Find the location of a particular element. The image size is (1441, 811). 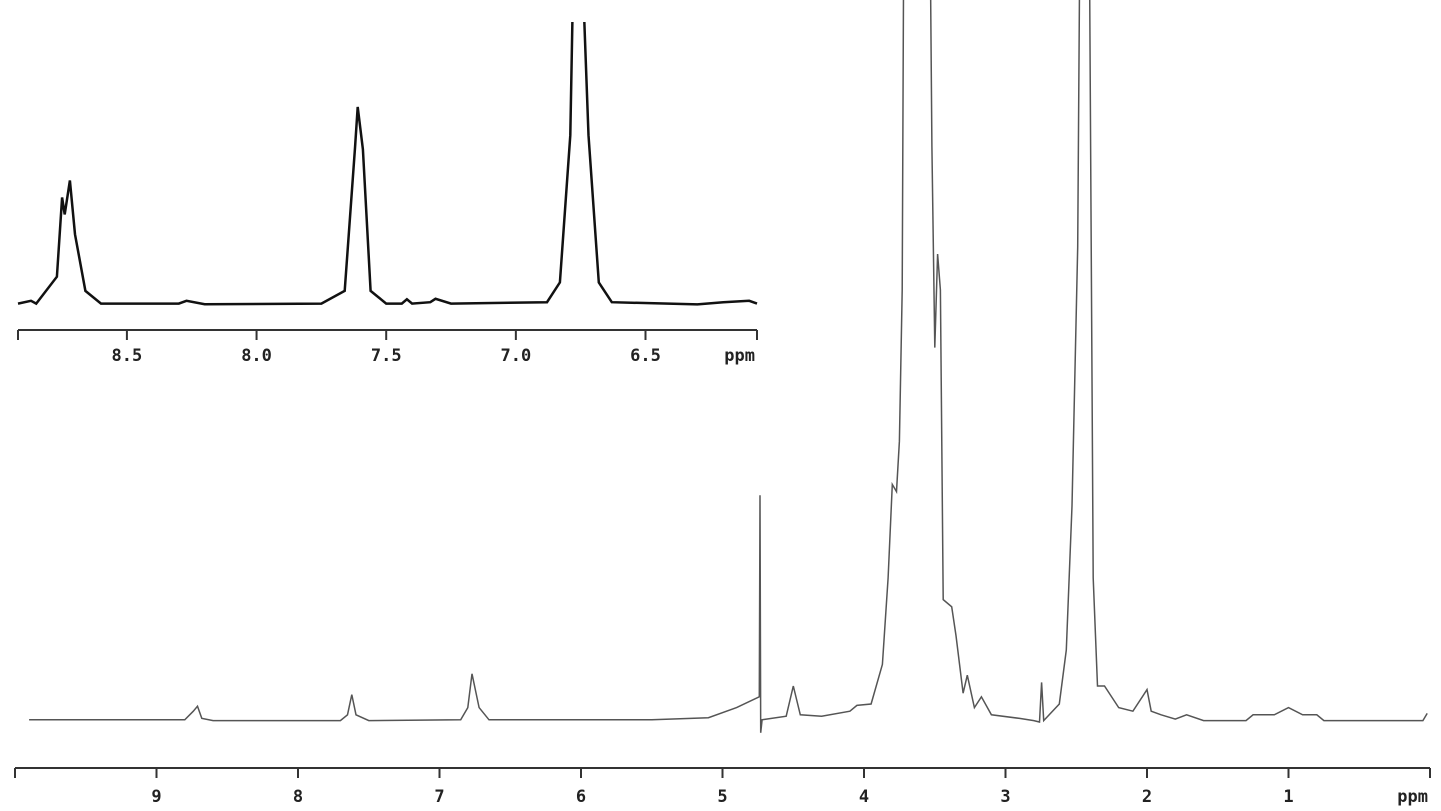

x-tick-label: 8.0 is located at coordinates (256, 356).